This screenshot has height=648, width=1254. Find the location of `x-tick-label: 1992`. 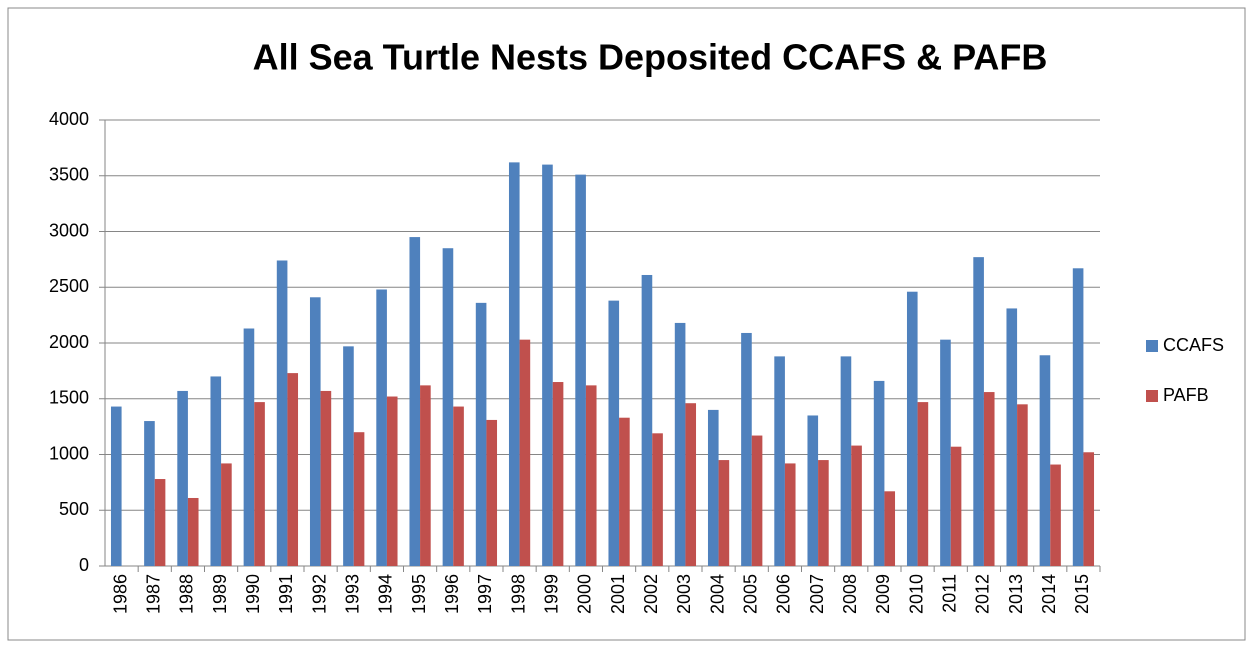

x-tick-label: 1992 is located at coordinates (319, 594).